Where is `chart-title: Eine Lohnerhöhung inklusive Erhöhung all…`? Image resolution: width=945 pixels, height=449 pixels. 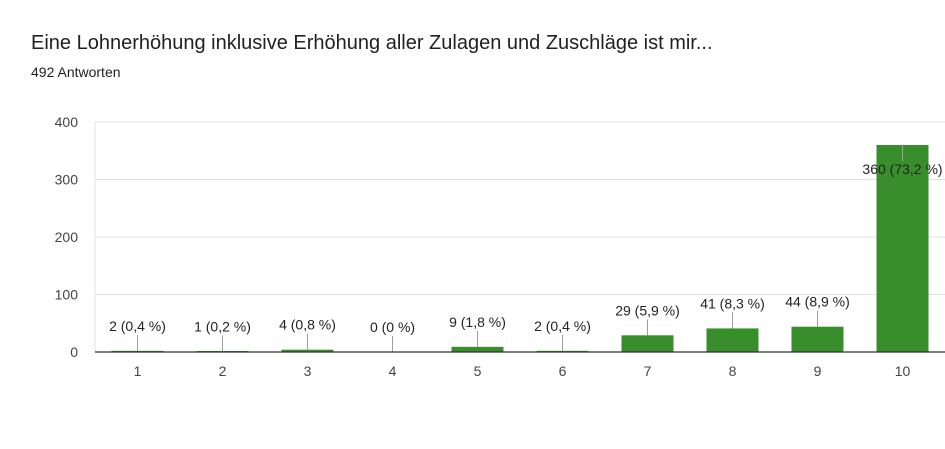
chart-title: Eine Lohnerhöhung inklusive Erhöhung all… is located at coordinates (372, 43).